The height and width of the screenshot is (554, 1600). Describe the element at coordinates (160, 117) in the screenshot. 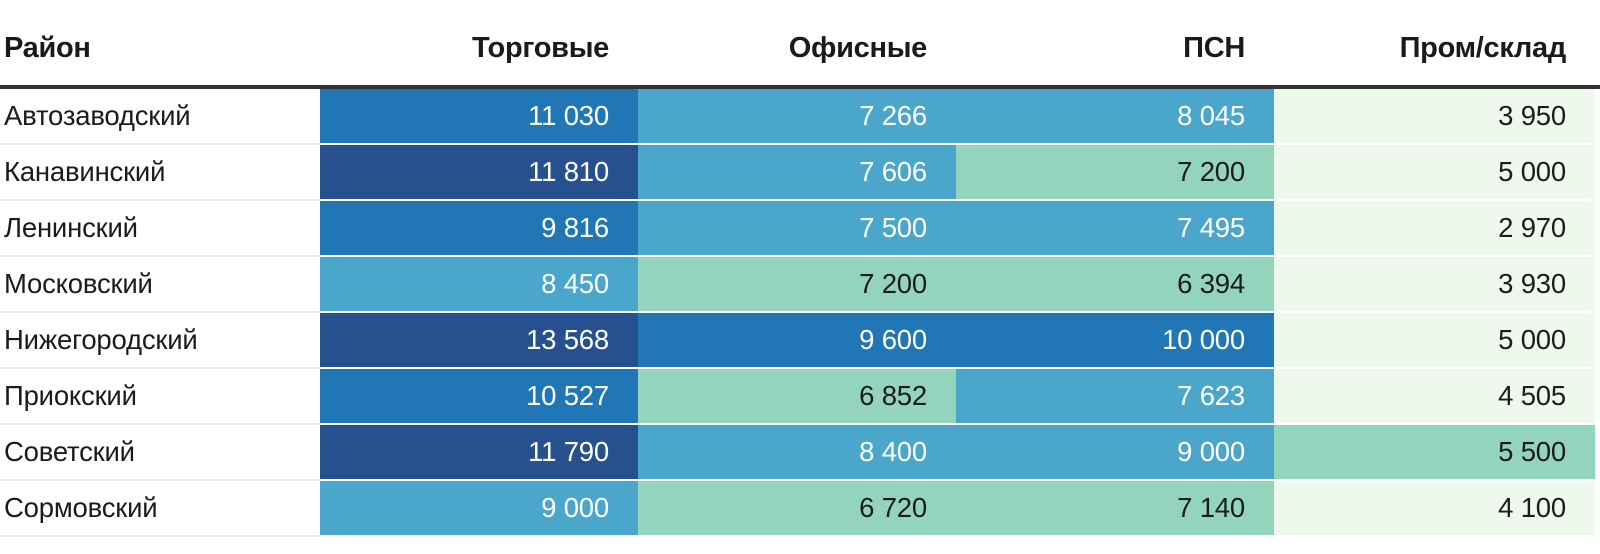

I see `district-name-cell: Автозаводский` at that location.